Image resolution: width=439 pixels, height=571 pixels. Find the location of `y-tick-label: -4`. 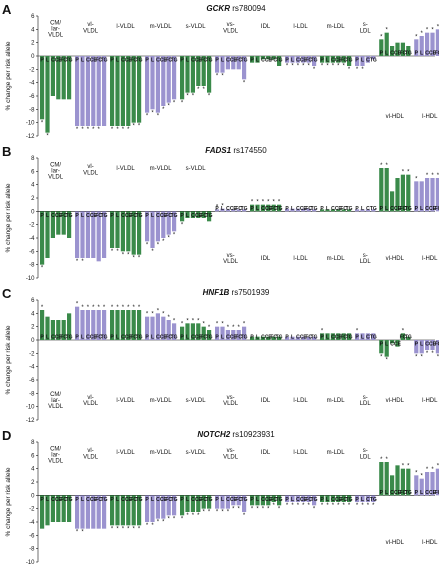

y-tick-label: -4 is located at coordinates (32, 84).